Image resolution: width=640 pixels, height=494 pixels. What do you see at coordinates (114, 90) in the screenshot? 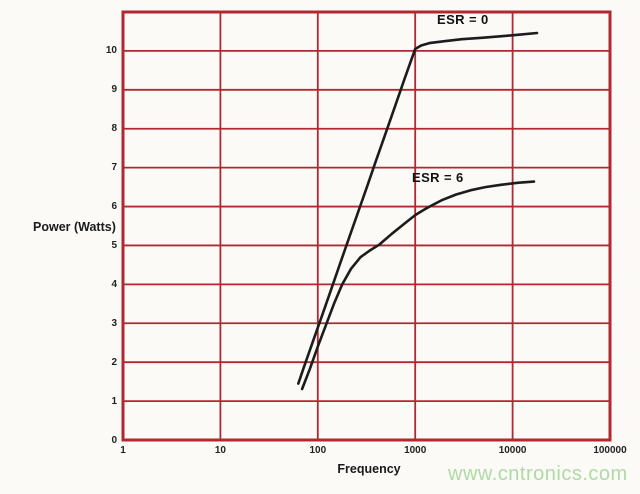
I see `y-tick-label: 9` at bounding box center [114, 90].